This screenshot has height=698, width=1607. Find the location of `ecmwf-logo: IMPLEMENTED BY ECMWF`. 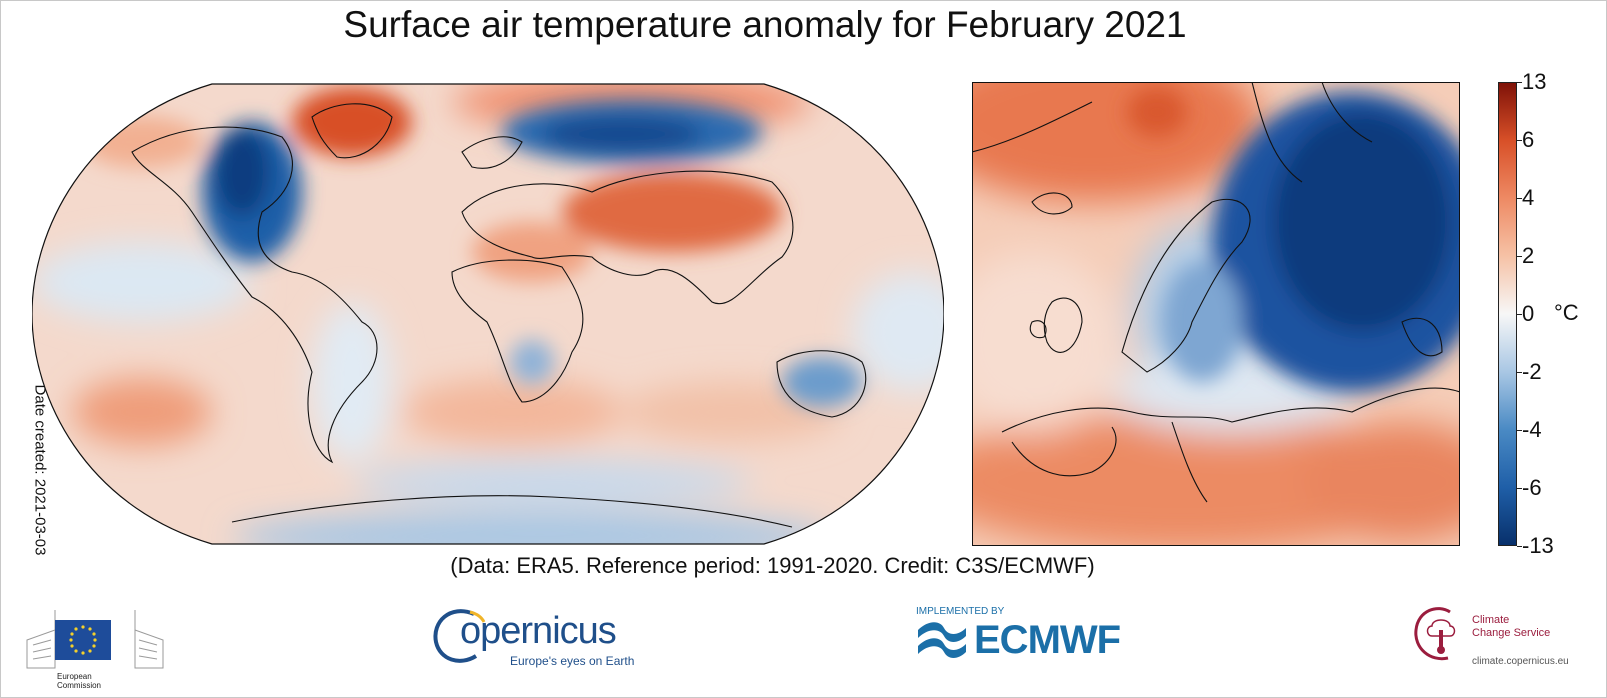

ecmwf-logo: IMPLEMENTED BY ECMWF is located at coordinates (1039, 636).